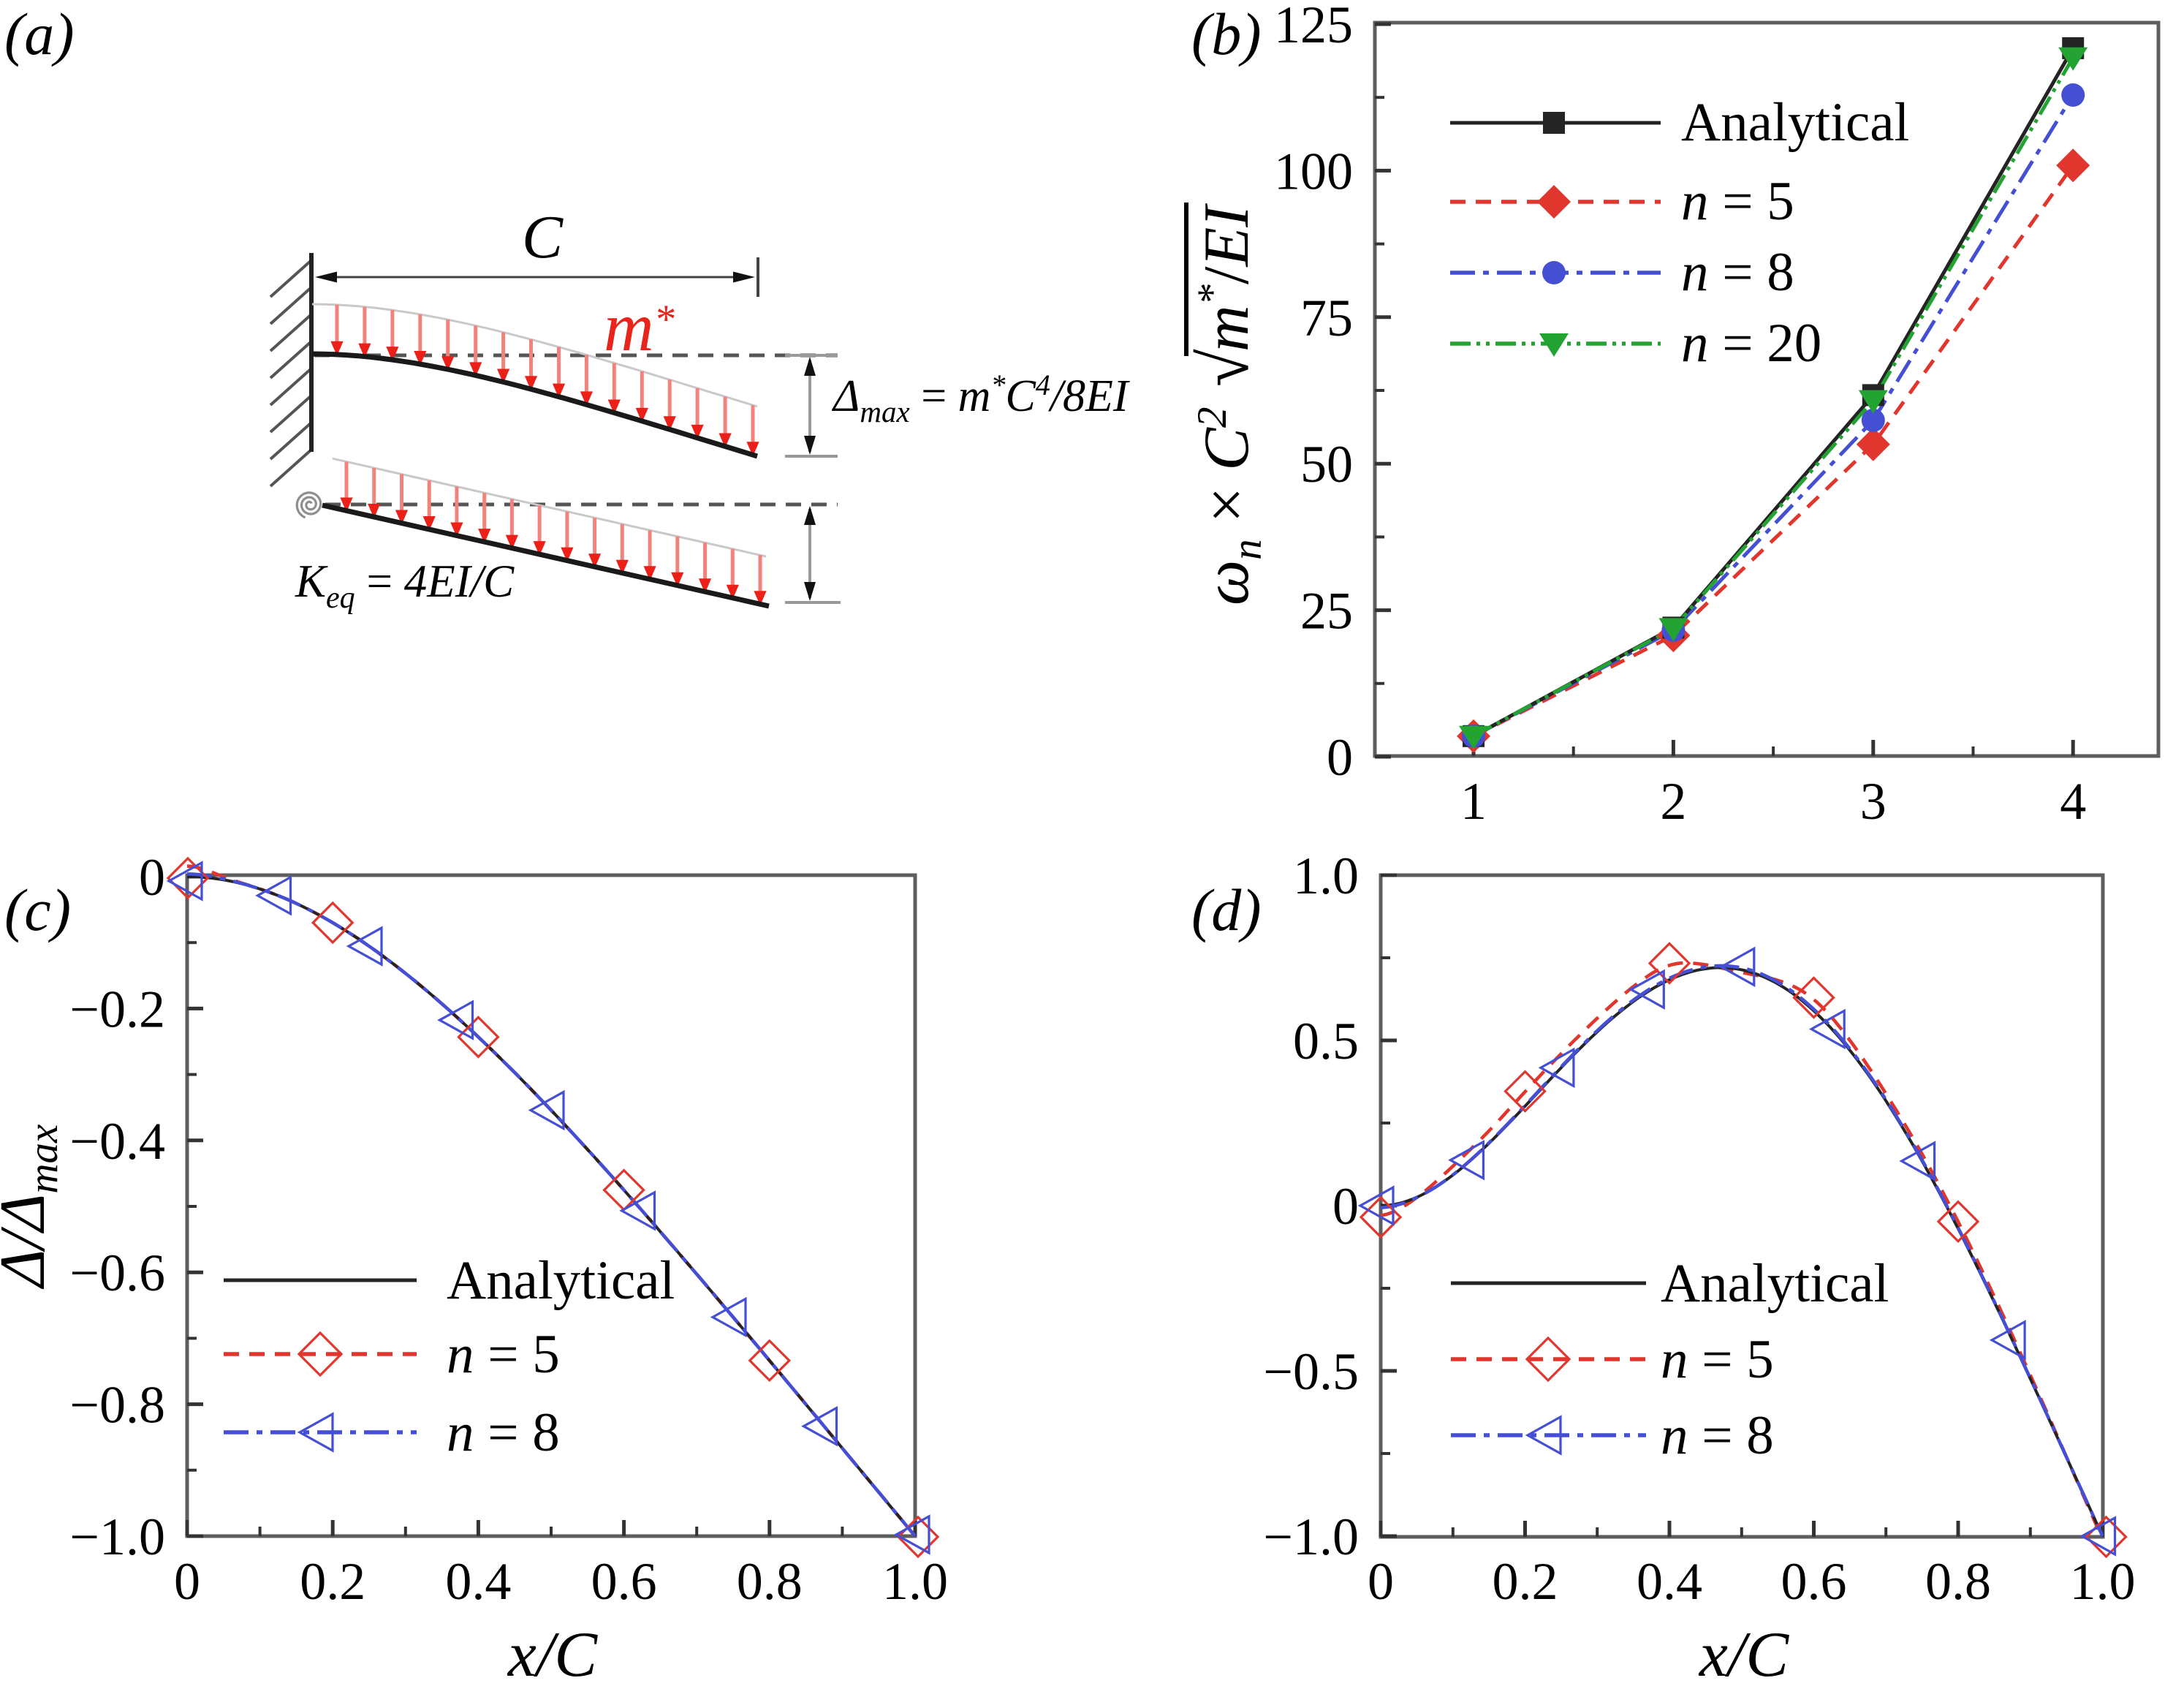 This screenshot has width=2184, height=1686. What do you see at coordinates (37, 910) in the screenshot?
I see `svg-text: (c)` at bounding box center [37, 910].